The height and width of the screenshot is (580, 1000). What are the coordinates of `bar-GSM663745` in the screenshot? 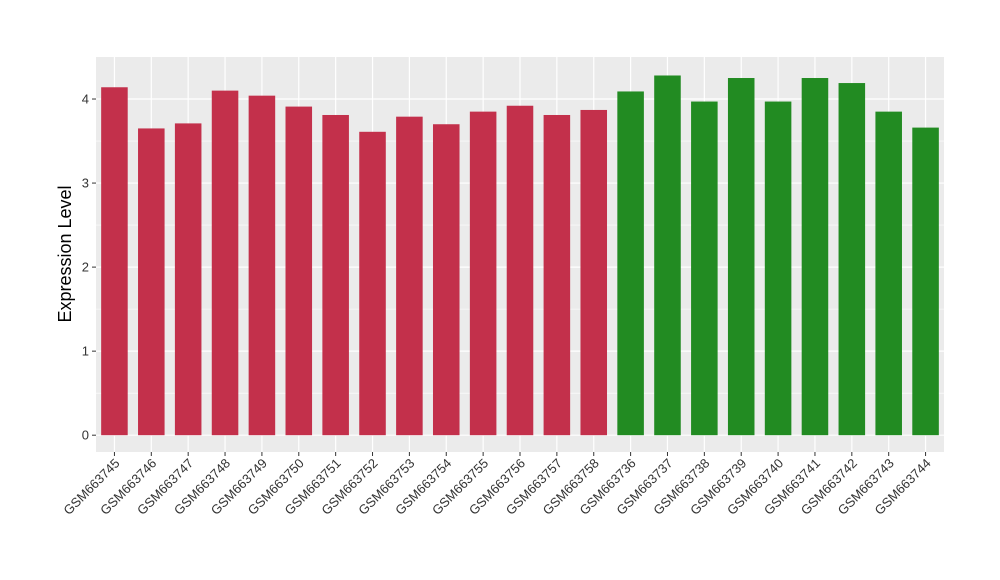 It's located at (114, 261).